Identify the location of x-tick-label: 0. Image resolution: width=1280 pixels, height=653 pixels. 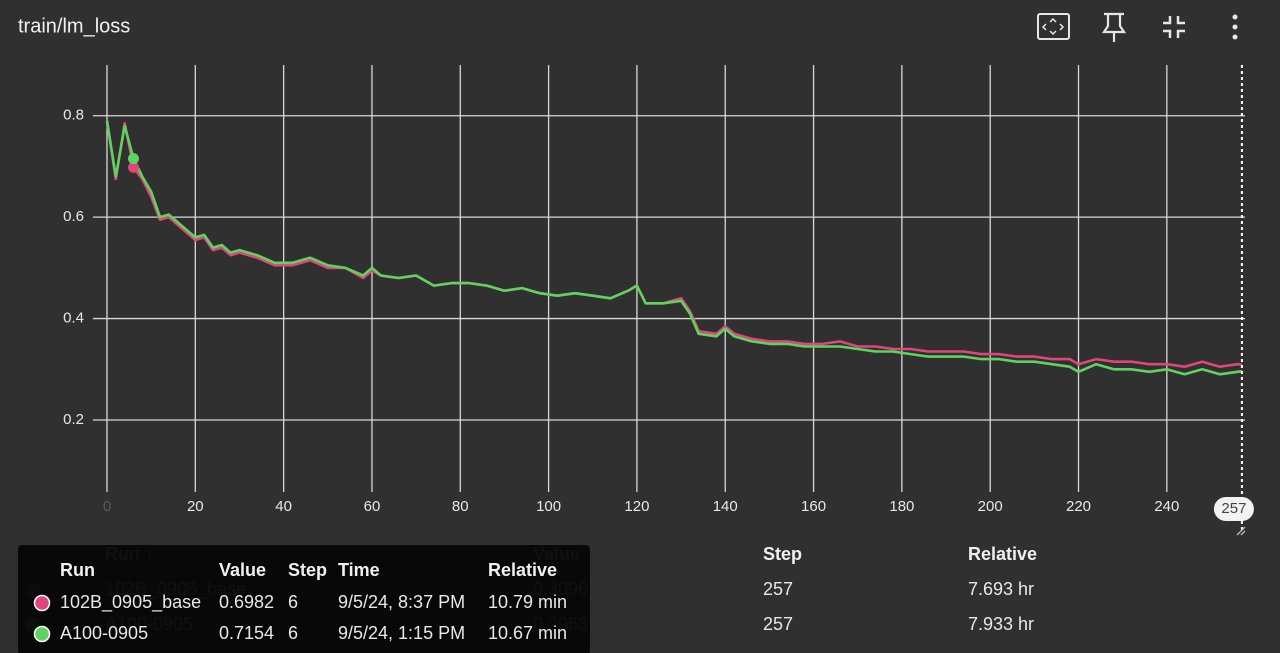
(107, 506).